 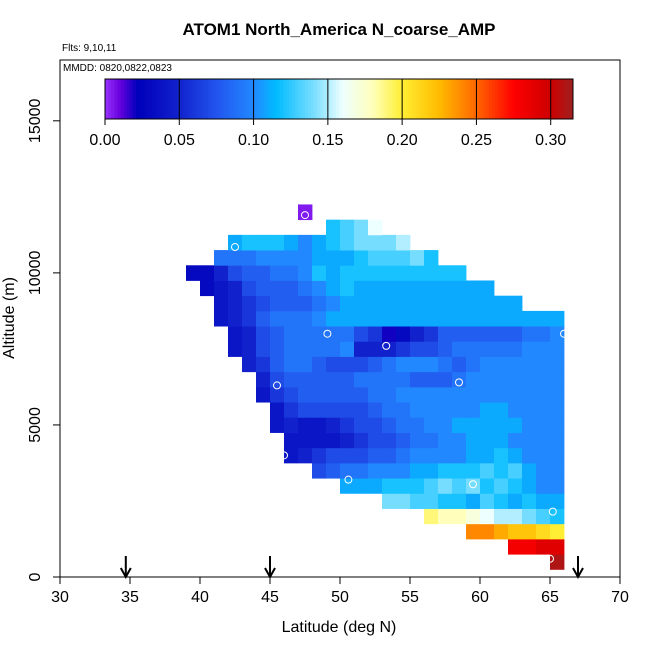 I want to click on x-tick-label: 40, so click(x=200, y=597).